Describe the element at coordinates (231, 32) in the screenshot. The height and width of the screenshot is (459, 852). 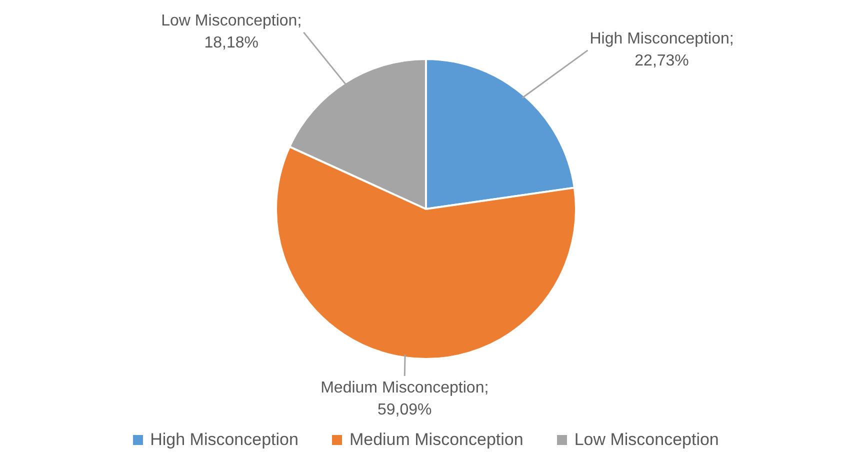
I see `data-label: Low Misconception; 18,18%` at that location.